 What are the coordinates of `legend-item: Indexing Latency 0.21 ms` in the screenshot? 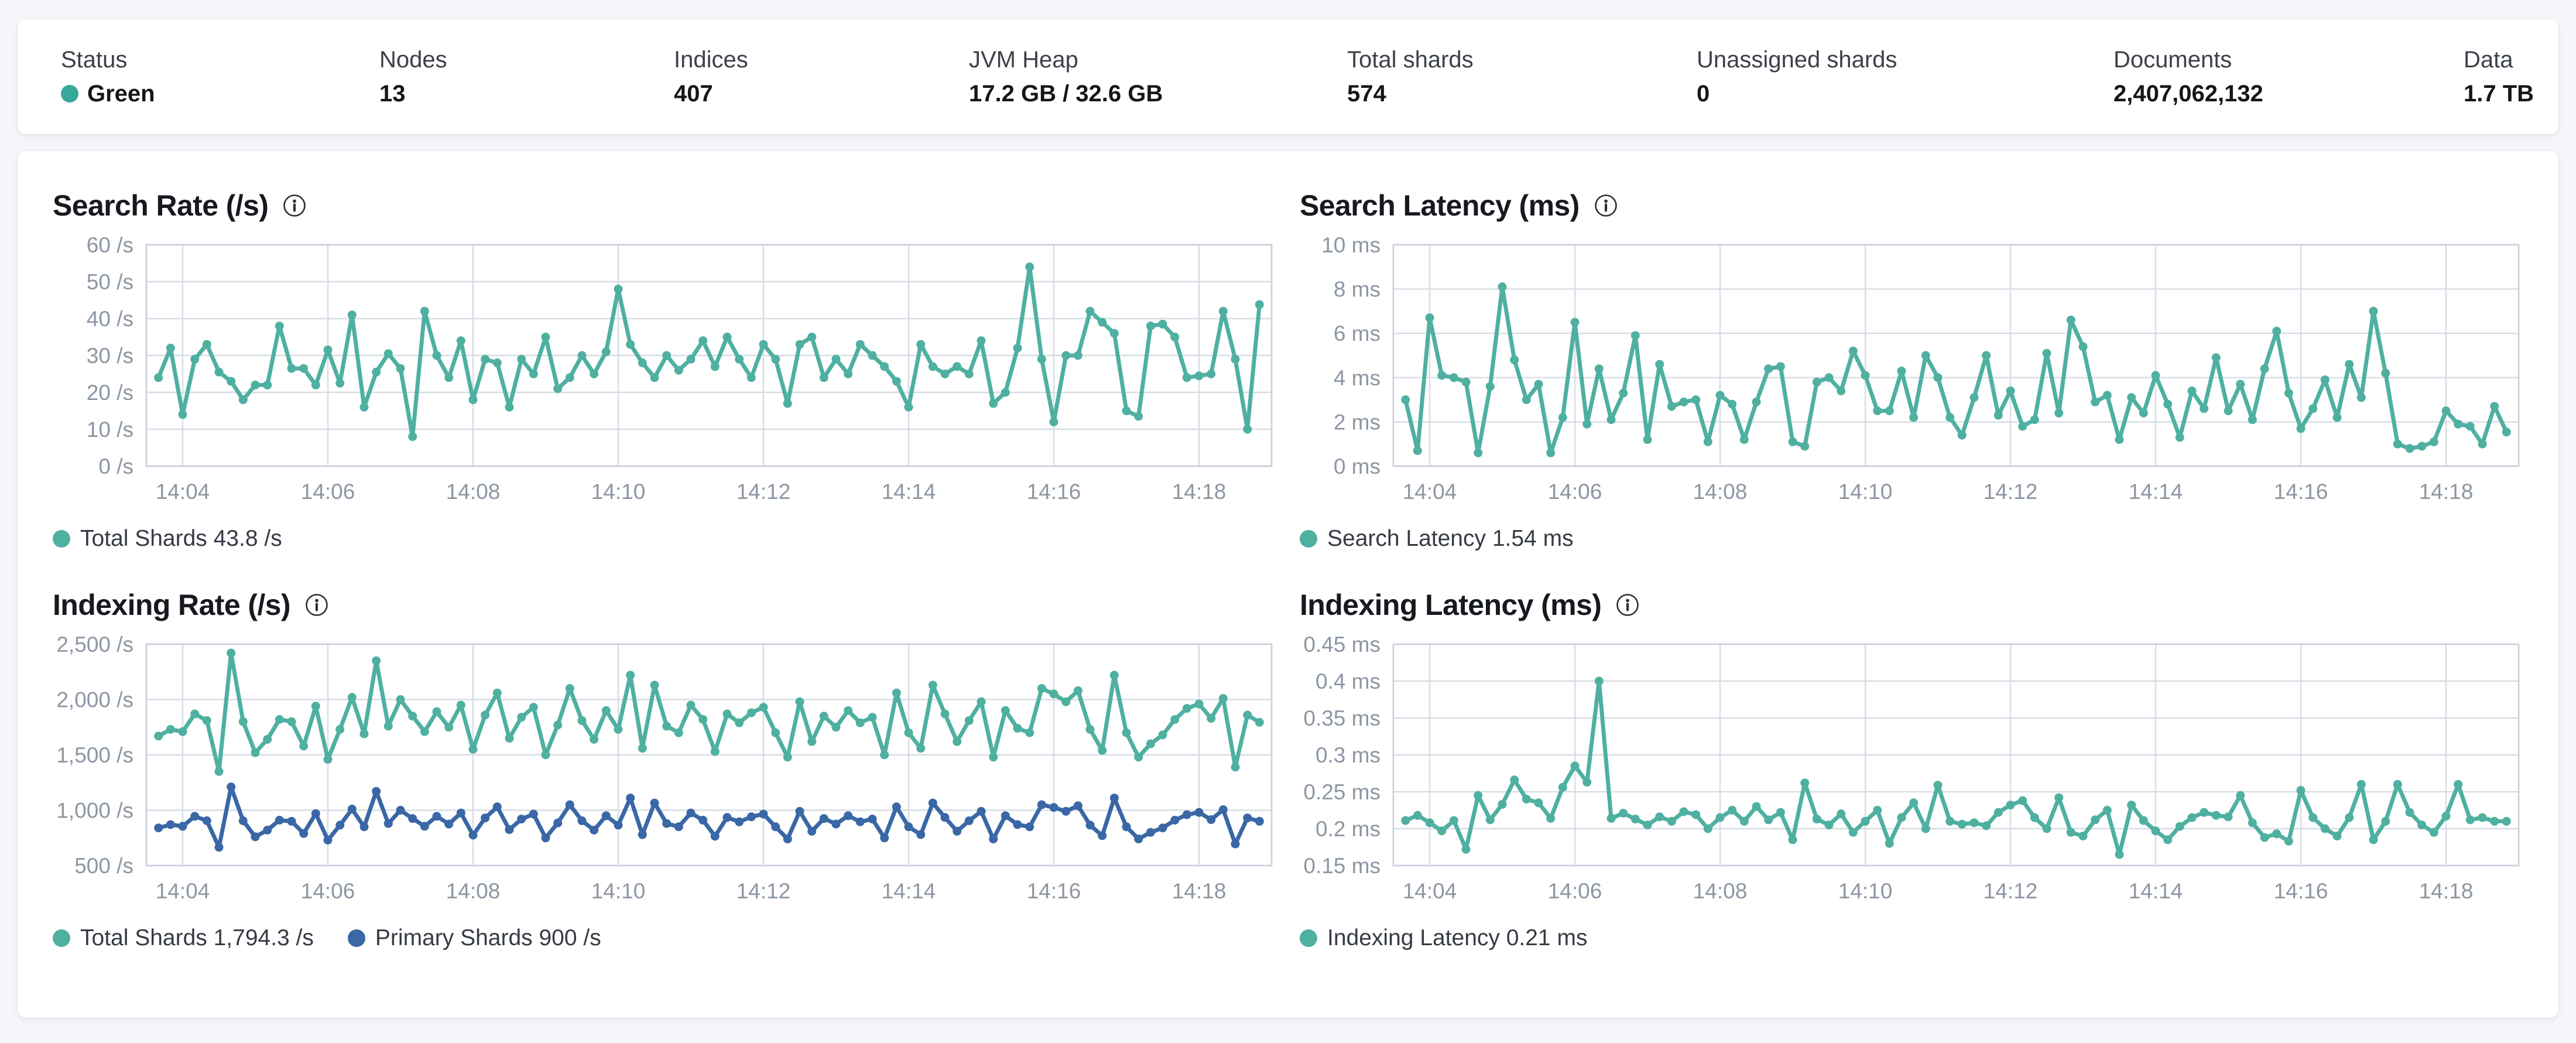 It's located at (1443, 938).